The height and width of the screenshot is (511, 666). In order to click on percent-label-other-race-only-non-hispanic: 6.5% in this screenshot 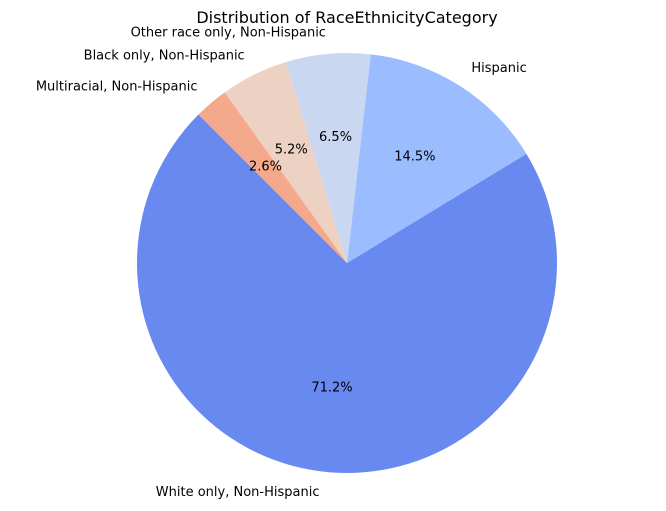, I will do `click(335, 137)`.